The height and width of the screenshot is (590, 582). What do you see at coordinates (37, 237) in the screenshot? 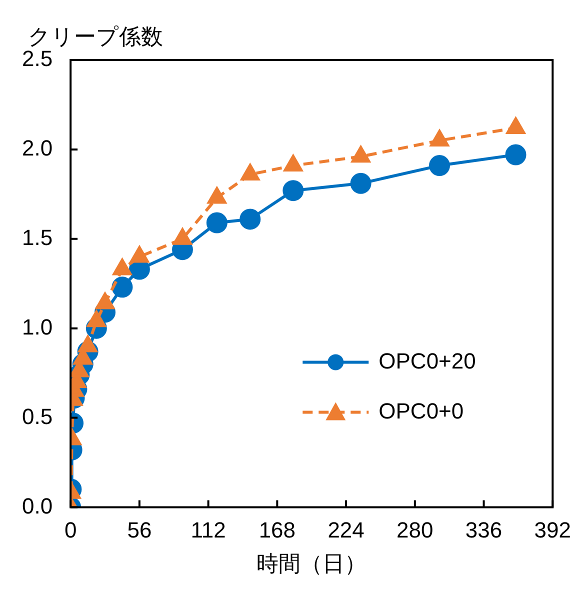
I see `y-tick-label: 1.5` at bounding box center [37, 237].